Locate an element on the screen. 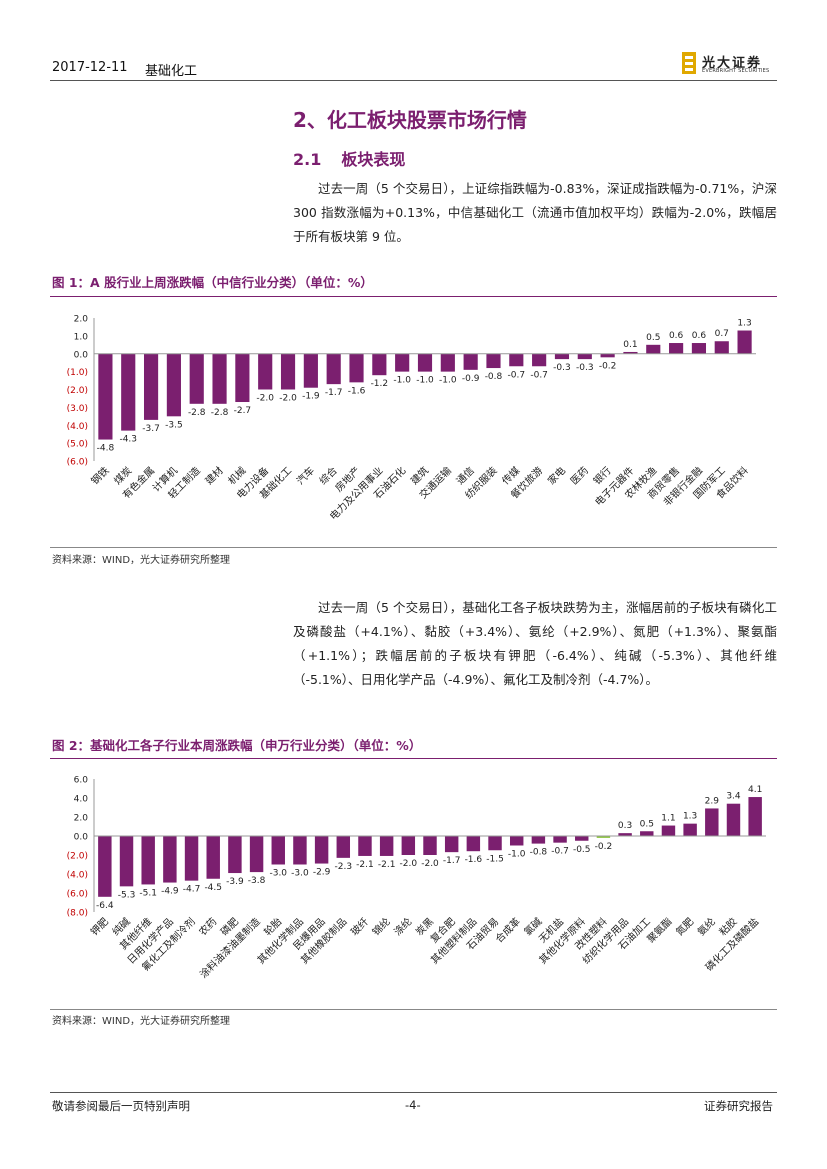 The image size is (827, 1169). y-tick-label: (3.0) is located at coordinates (77, 409).